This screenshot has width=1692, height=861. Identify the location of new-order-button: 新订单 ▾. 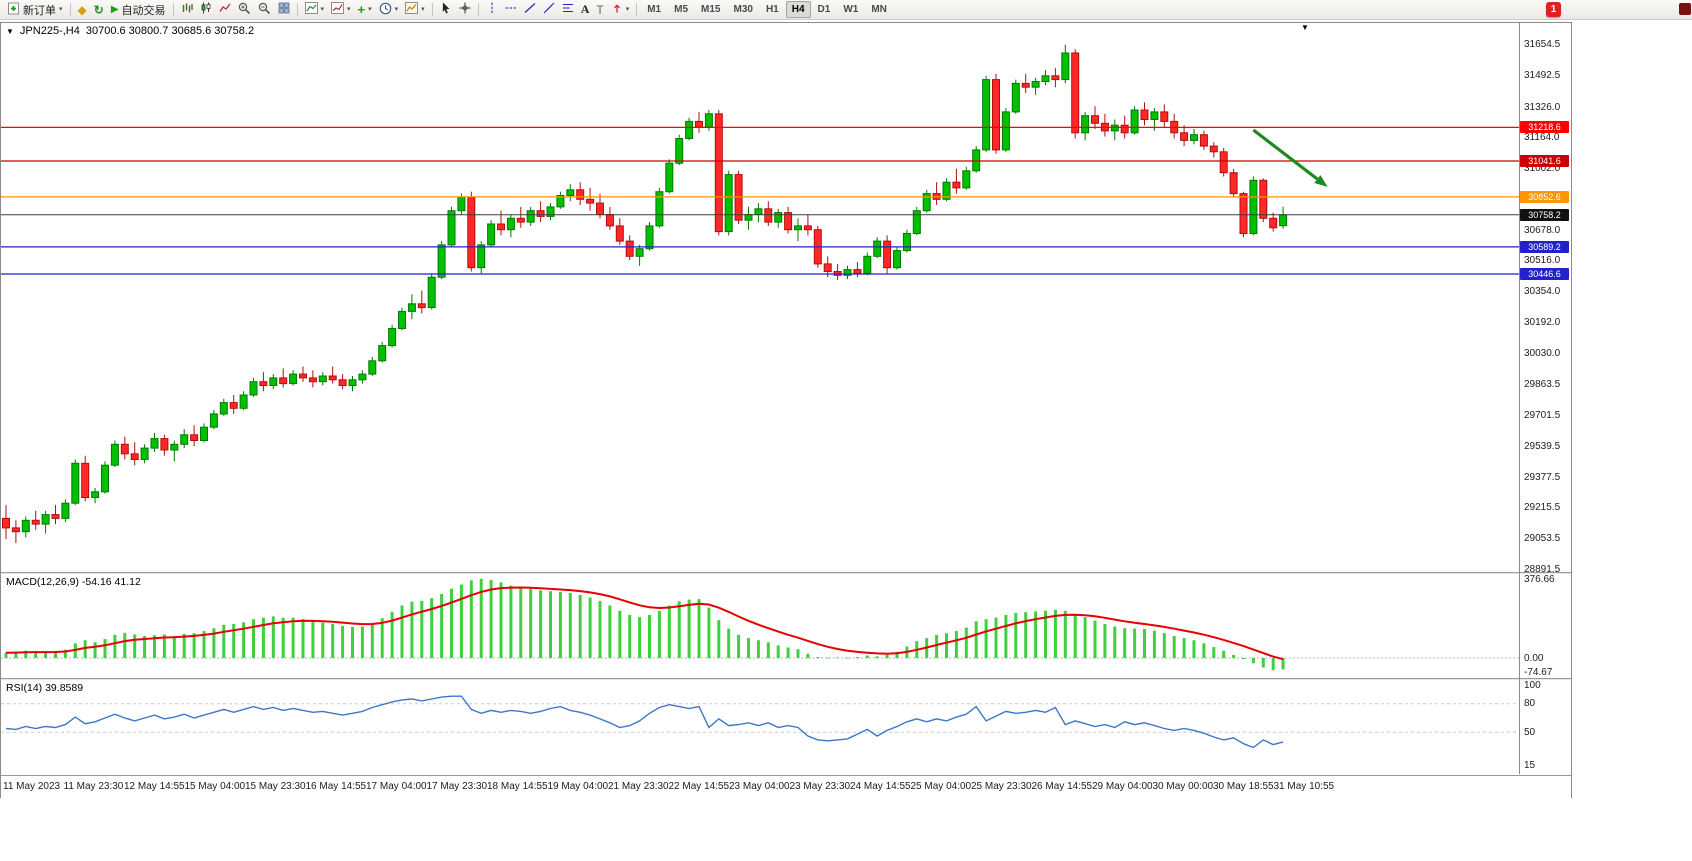
(35, 9).